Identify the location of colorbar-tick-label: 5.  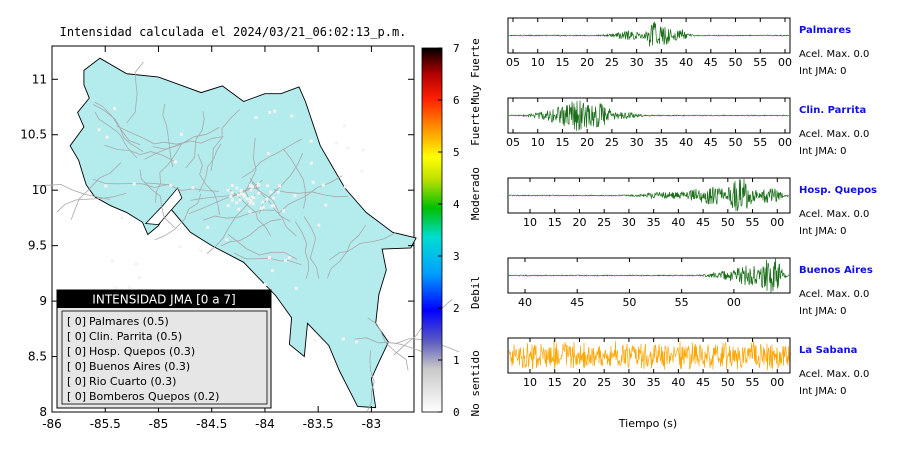
(456, 152).